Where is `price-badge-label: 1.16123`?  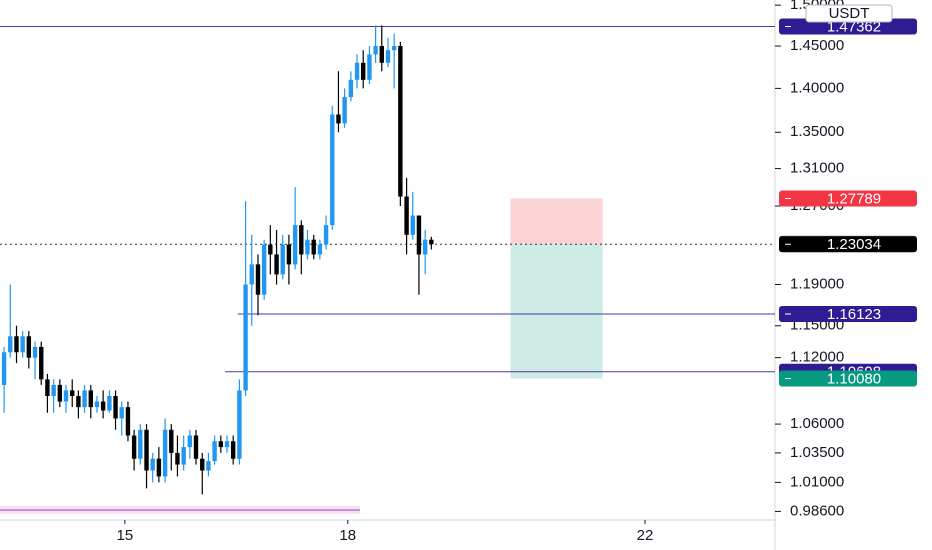
price-badge-label: 1.16123 is located at coordinates (854, 314).